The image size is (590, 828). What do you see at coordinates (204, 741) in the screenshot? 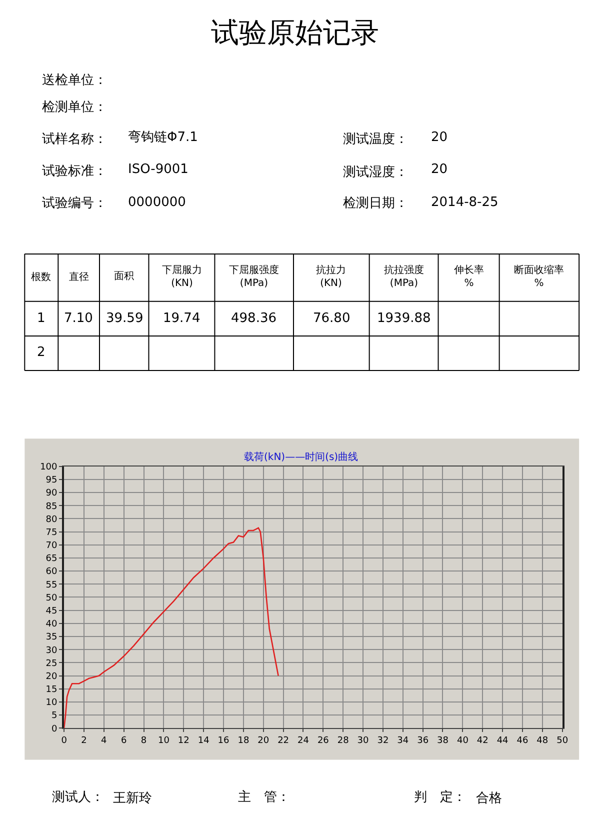
I see `x-tick-label: 14` at bounding box center [204, 741].